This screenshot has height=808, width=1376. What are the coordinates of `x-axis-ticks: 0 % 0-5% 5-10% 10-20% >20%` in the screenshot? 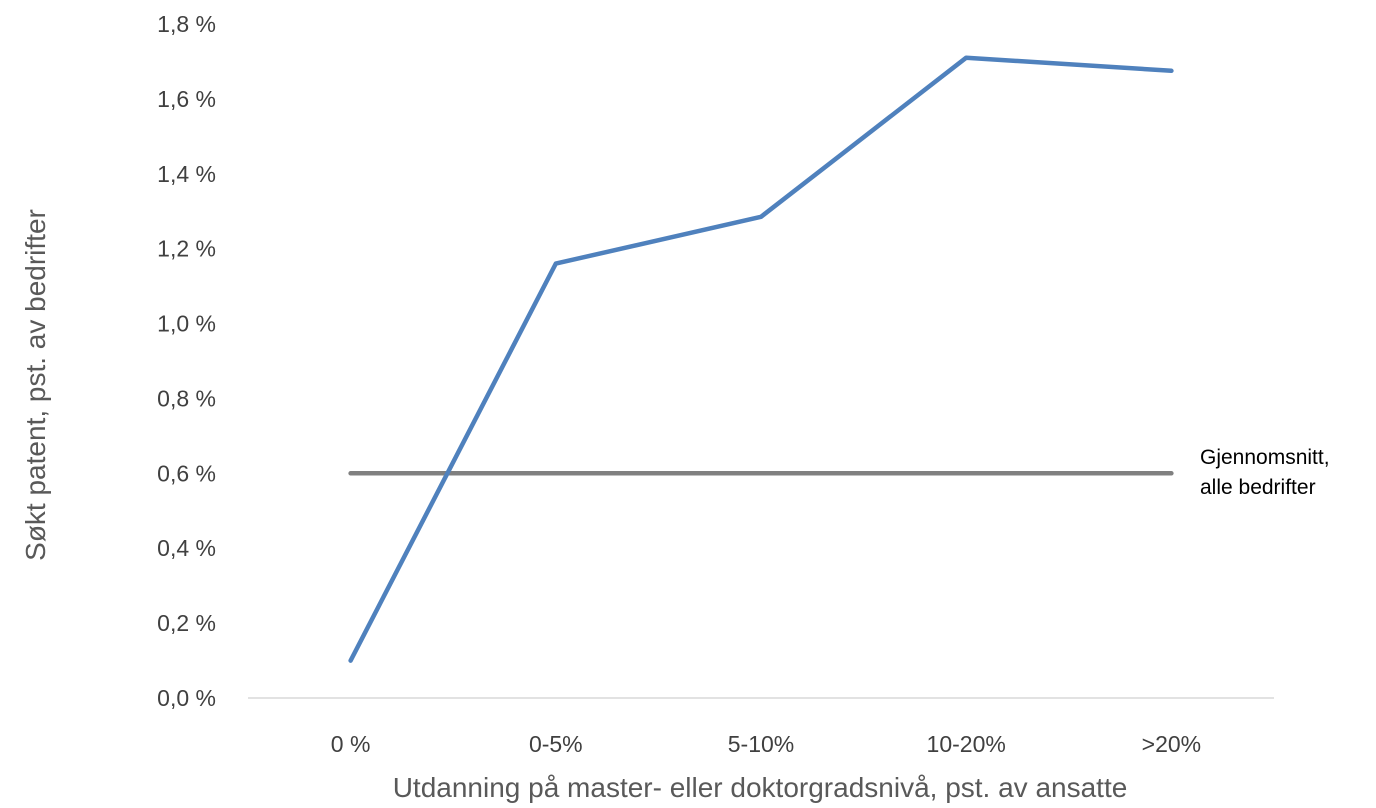 It's located at (766, 744).